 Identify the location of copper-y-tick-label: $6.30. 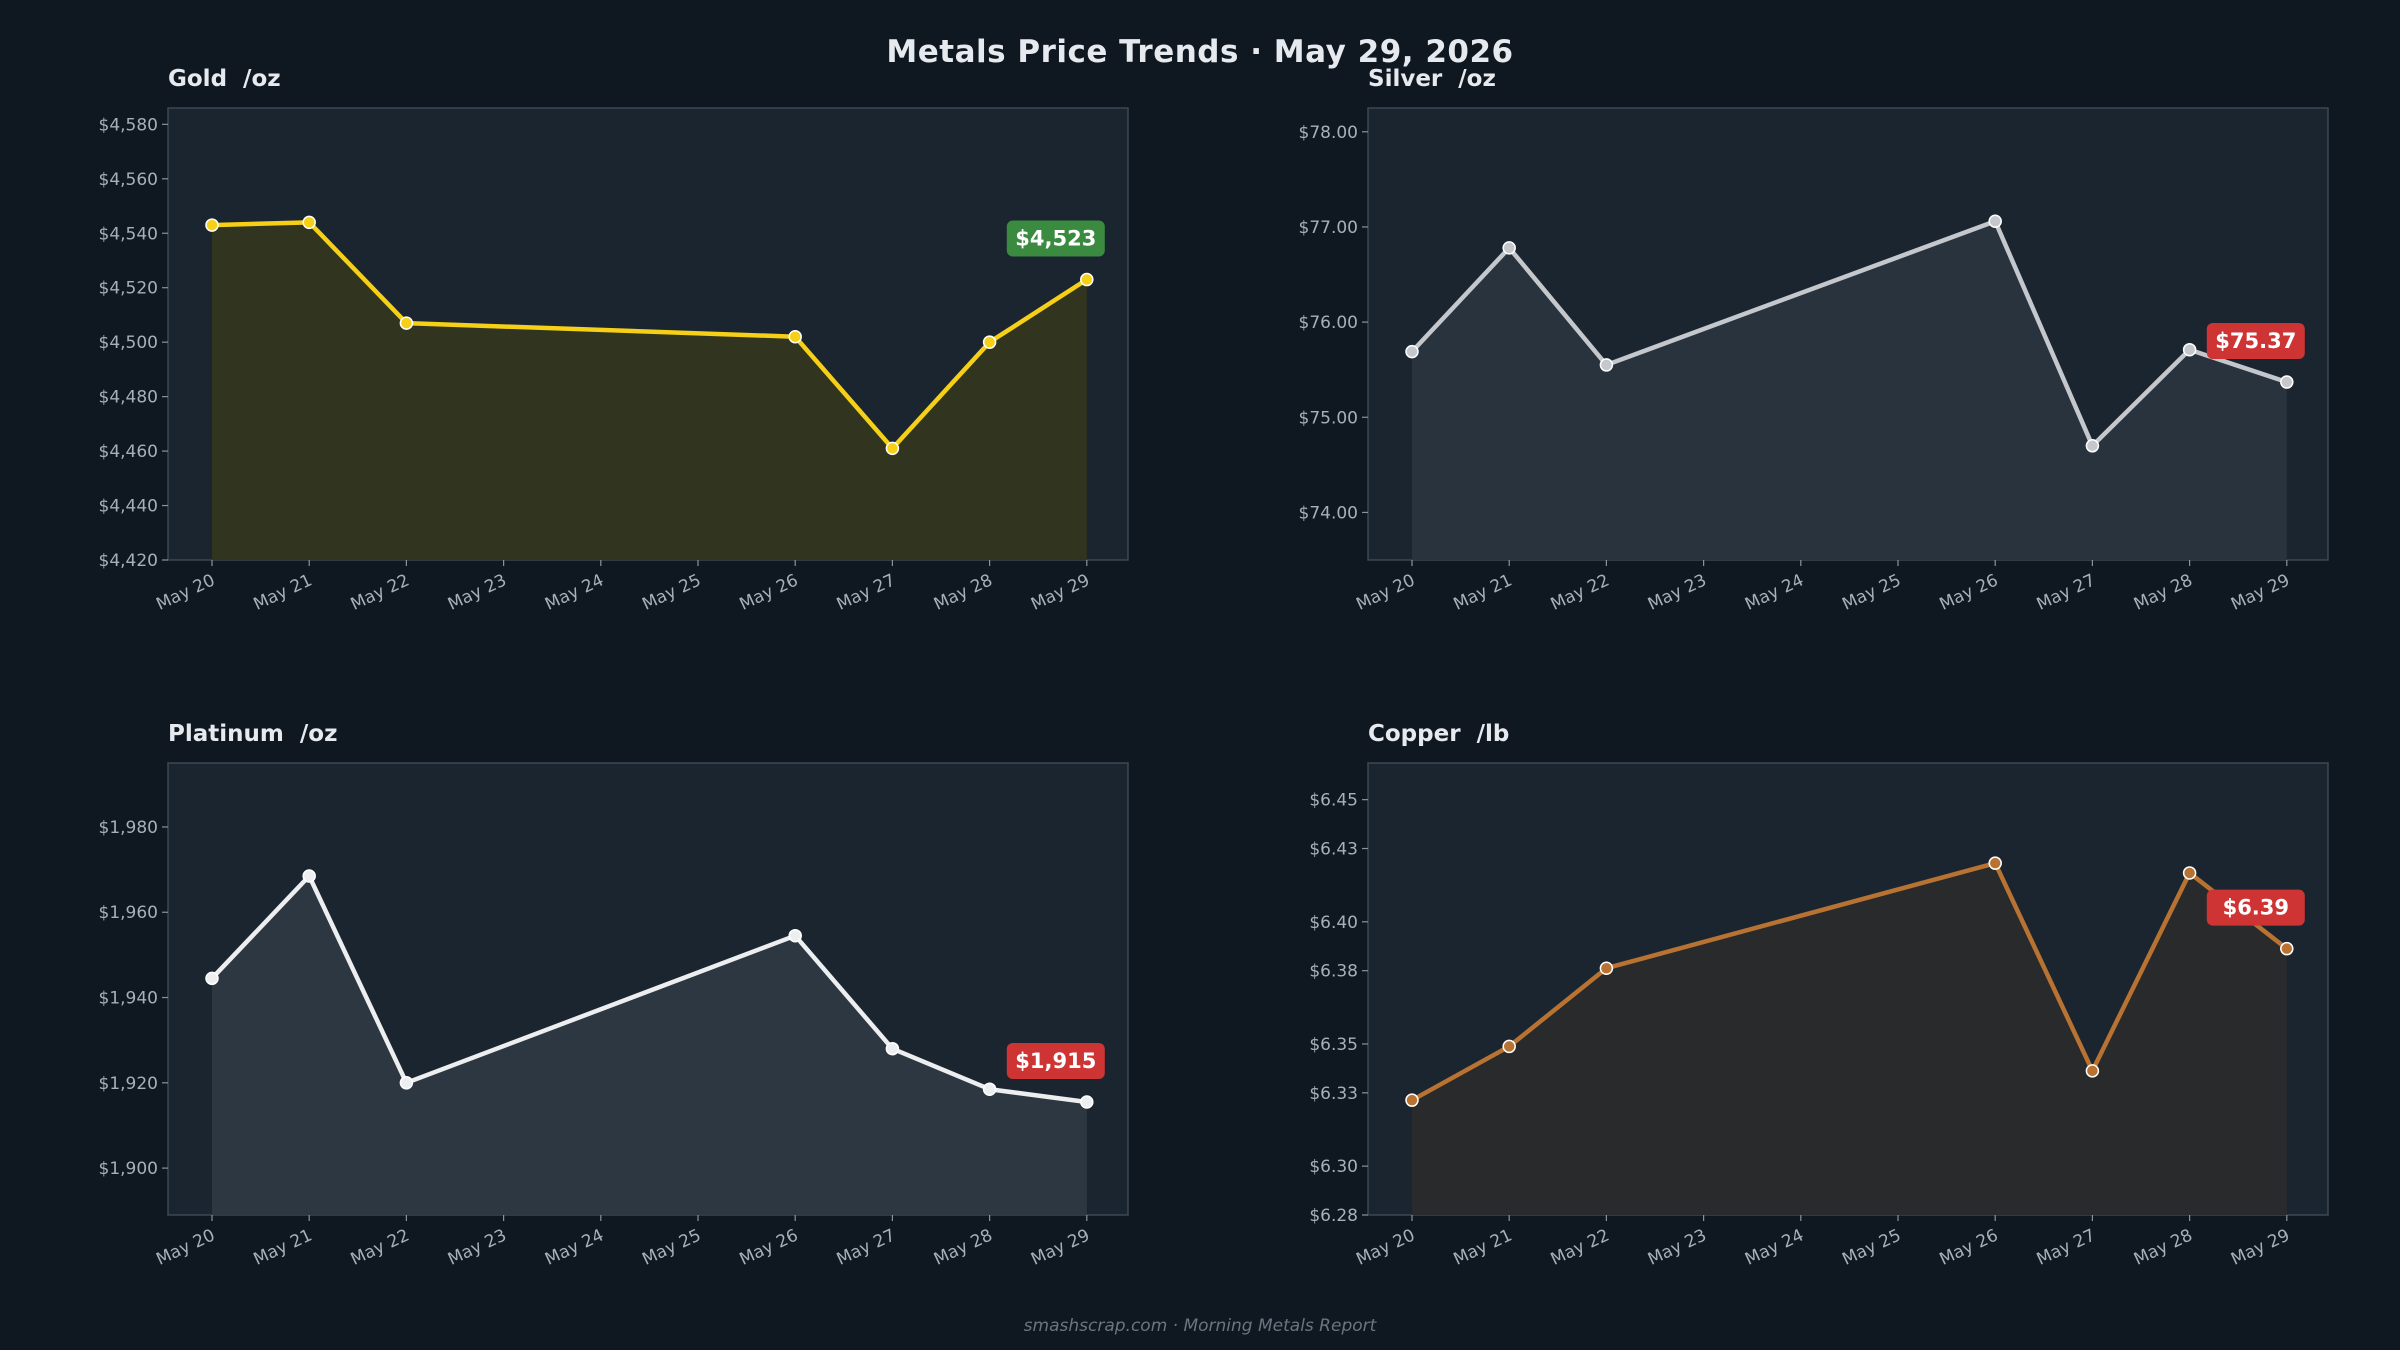
(1333, 1167).